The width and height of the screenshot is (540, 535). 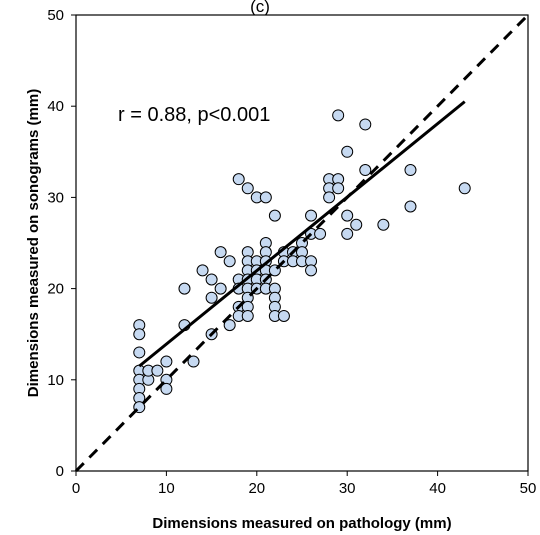 What do you see at coordinates (528, 488) in the screenshot?
I see `x-tick-label: 50` at bounding box center [528, 488].